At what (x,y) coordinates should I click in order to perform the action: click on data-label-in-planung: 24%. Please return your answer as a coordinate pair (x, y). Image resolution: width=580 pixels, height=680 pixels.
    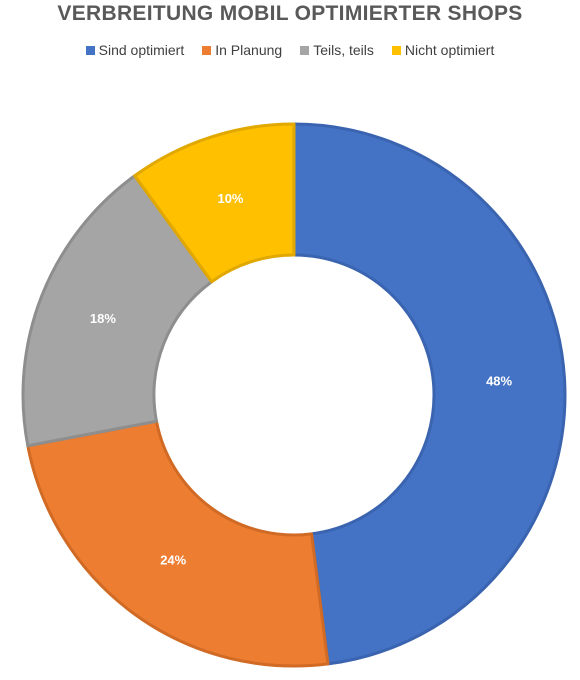
    Looking at the image, I should click on (173, 560).